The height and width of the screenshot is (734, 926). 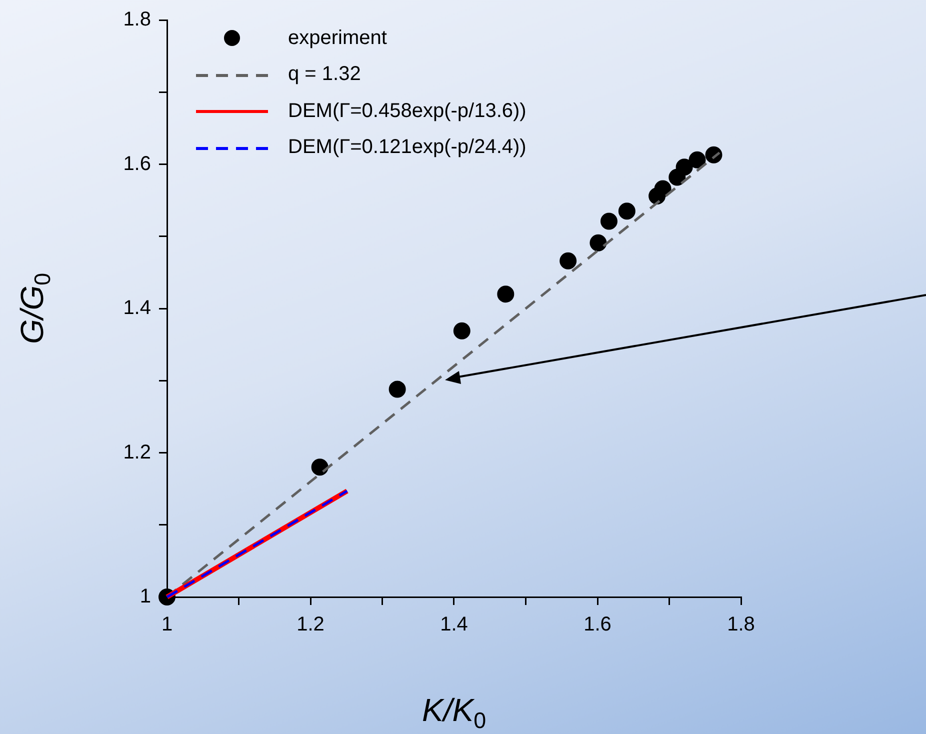 What do you see at coordinates (34, 308) in the screenshot?
I see `y-axis-title: G/G0` at bounding box center [34, 308].